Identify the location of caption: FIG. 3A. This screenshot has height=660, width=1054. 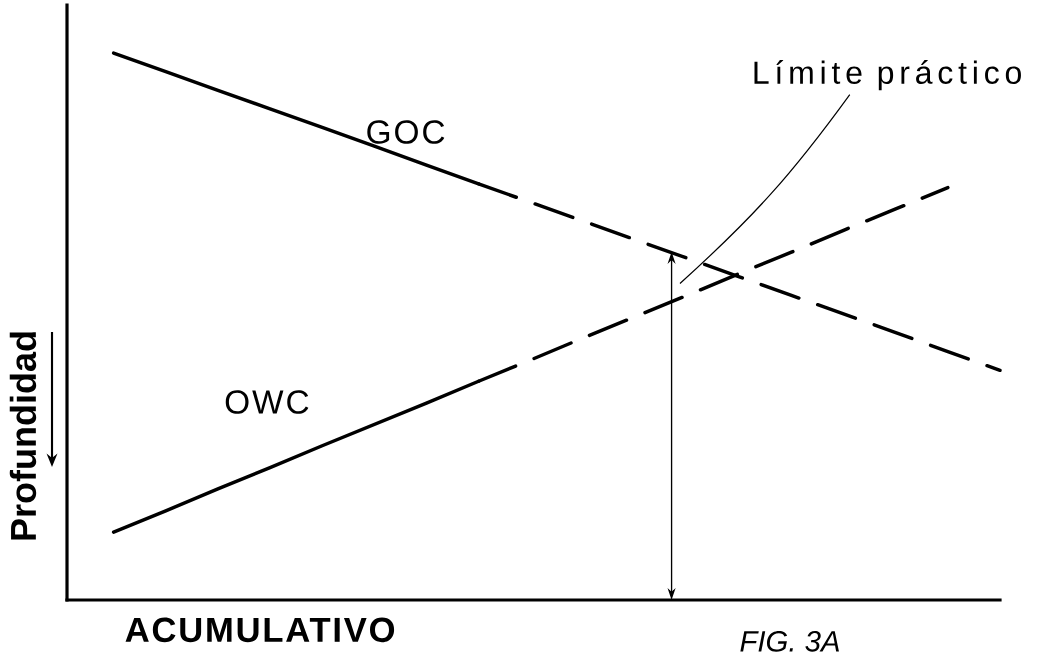
(789, 641).